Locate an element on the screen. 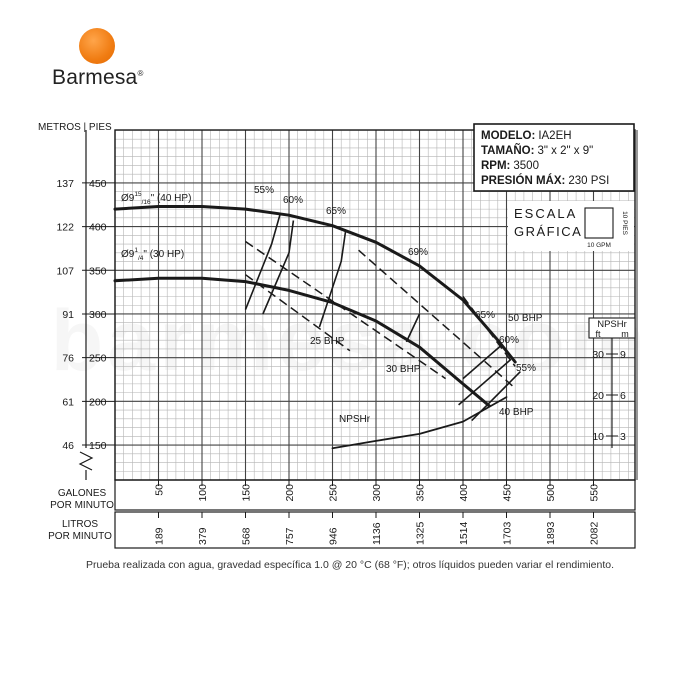 The height and width of the screenshot is (700, 700). model-info-value: 3500 is located at coordinates (526, 166).